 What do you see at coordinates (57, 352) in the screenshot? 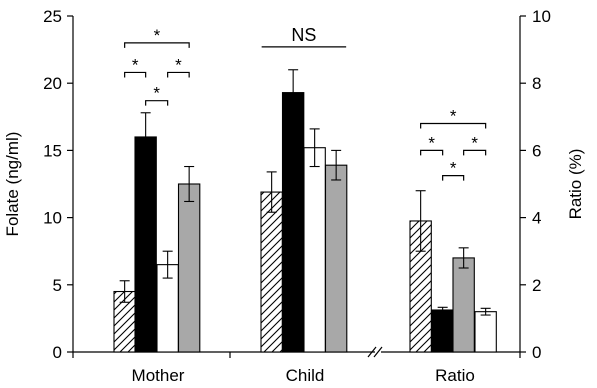
I see `left-y-tick-label: 0` at bounding box center [57, 352].